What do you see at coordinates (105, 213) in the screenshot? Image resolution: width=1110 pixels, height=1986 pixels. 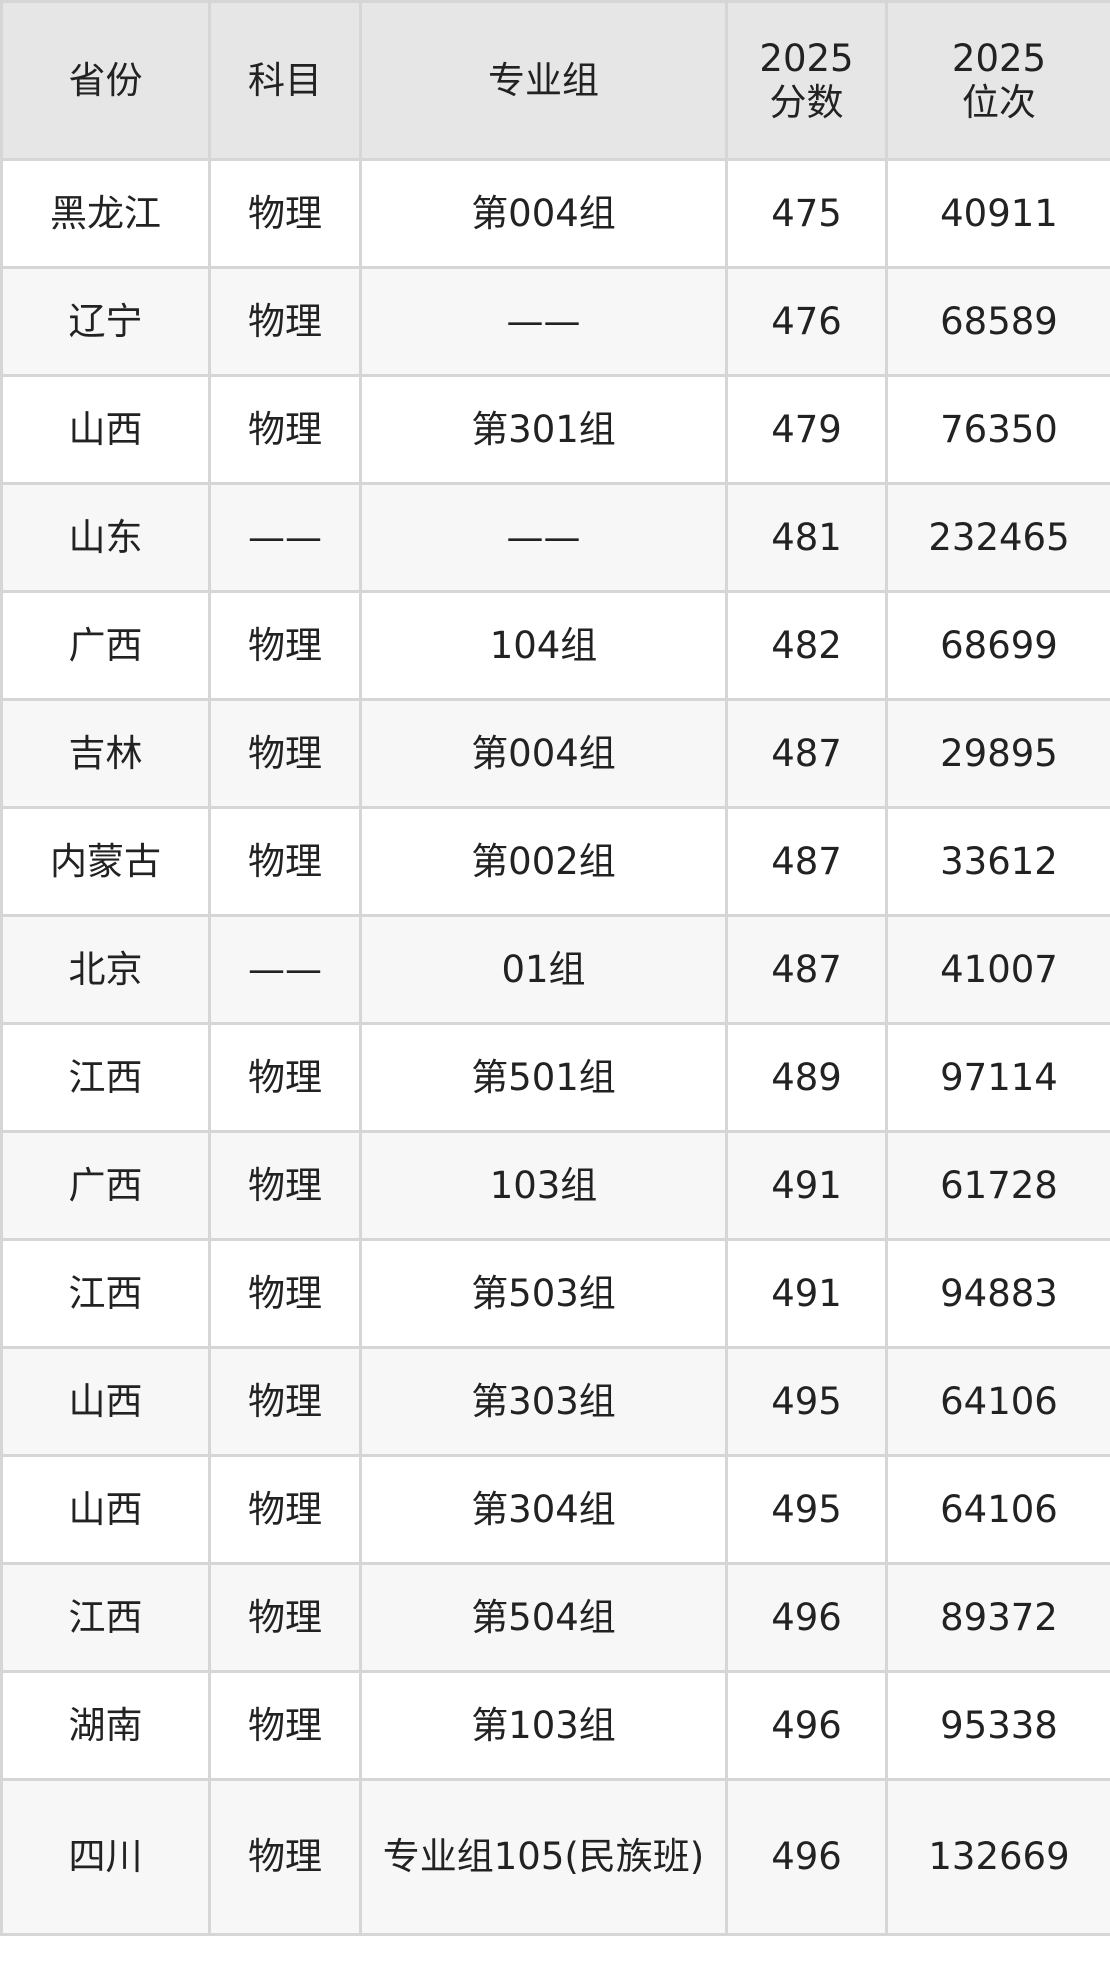 I see `cell-province: 黑龙江` at bounding box center [105, 213].